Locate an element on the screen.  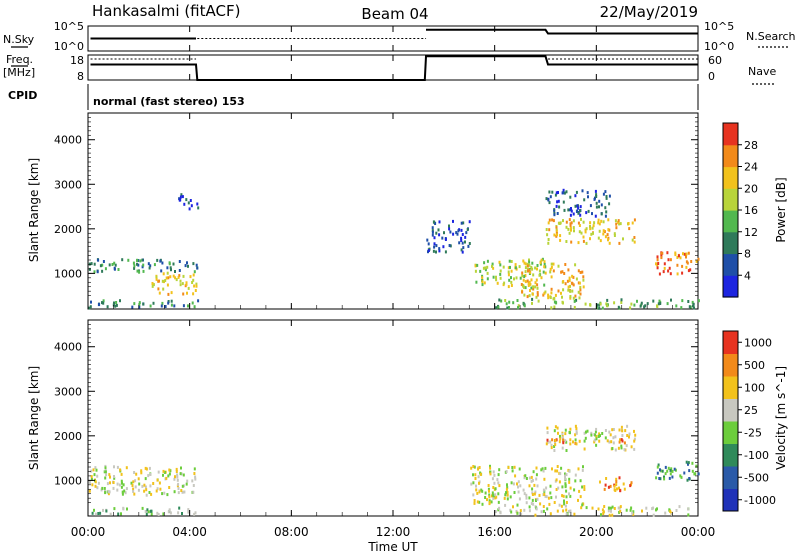
noise-left-tick-bottom: 10^0 is located at coordinates (69, 46).